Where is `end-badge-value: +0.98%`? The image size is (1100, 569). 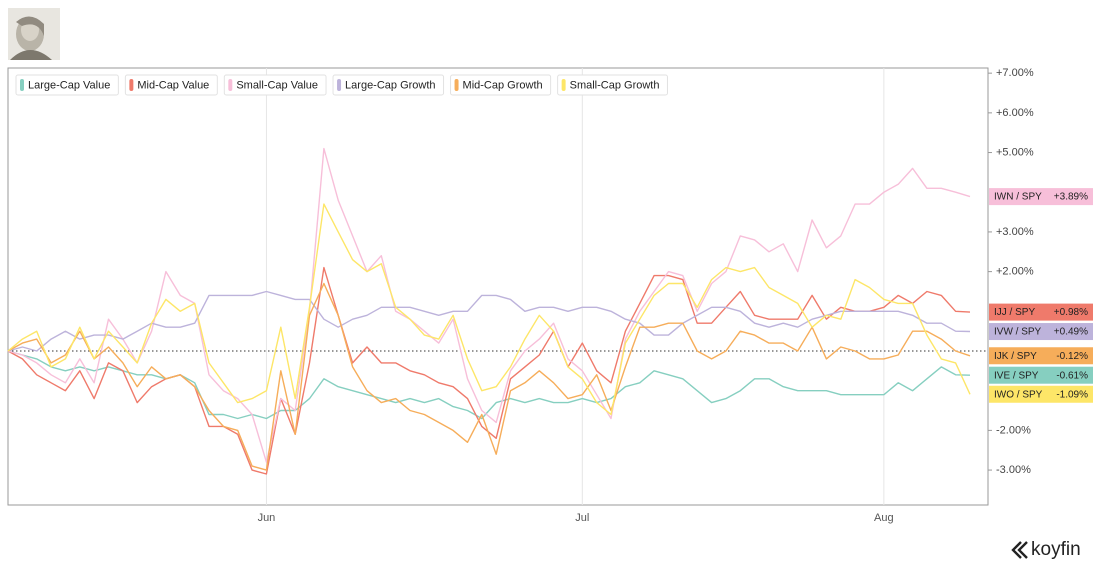
end-badge-value: +0.98% is located at coordinates (1071, 312).